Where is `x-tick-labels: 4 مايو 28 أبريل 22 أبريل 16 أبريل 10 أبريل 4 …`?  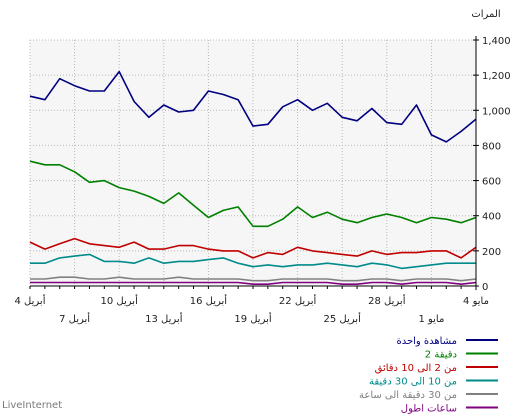
x-tick-labels: 4 مايو 28 أبريل 22 أبريل 16 أبريل 10 أبريل 4 … is located at coordinates (252, 309).